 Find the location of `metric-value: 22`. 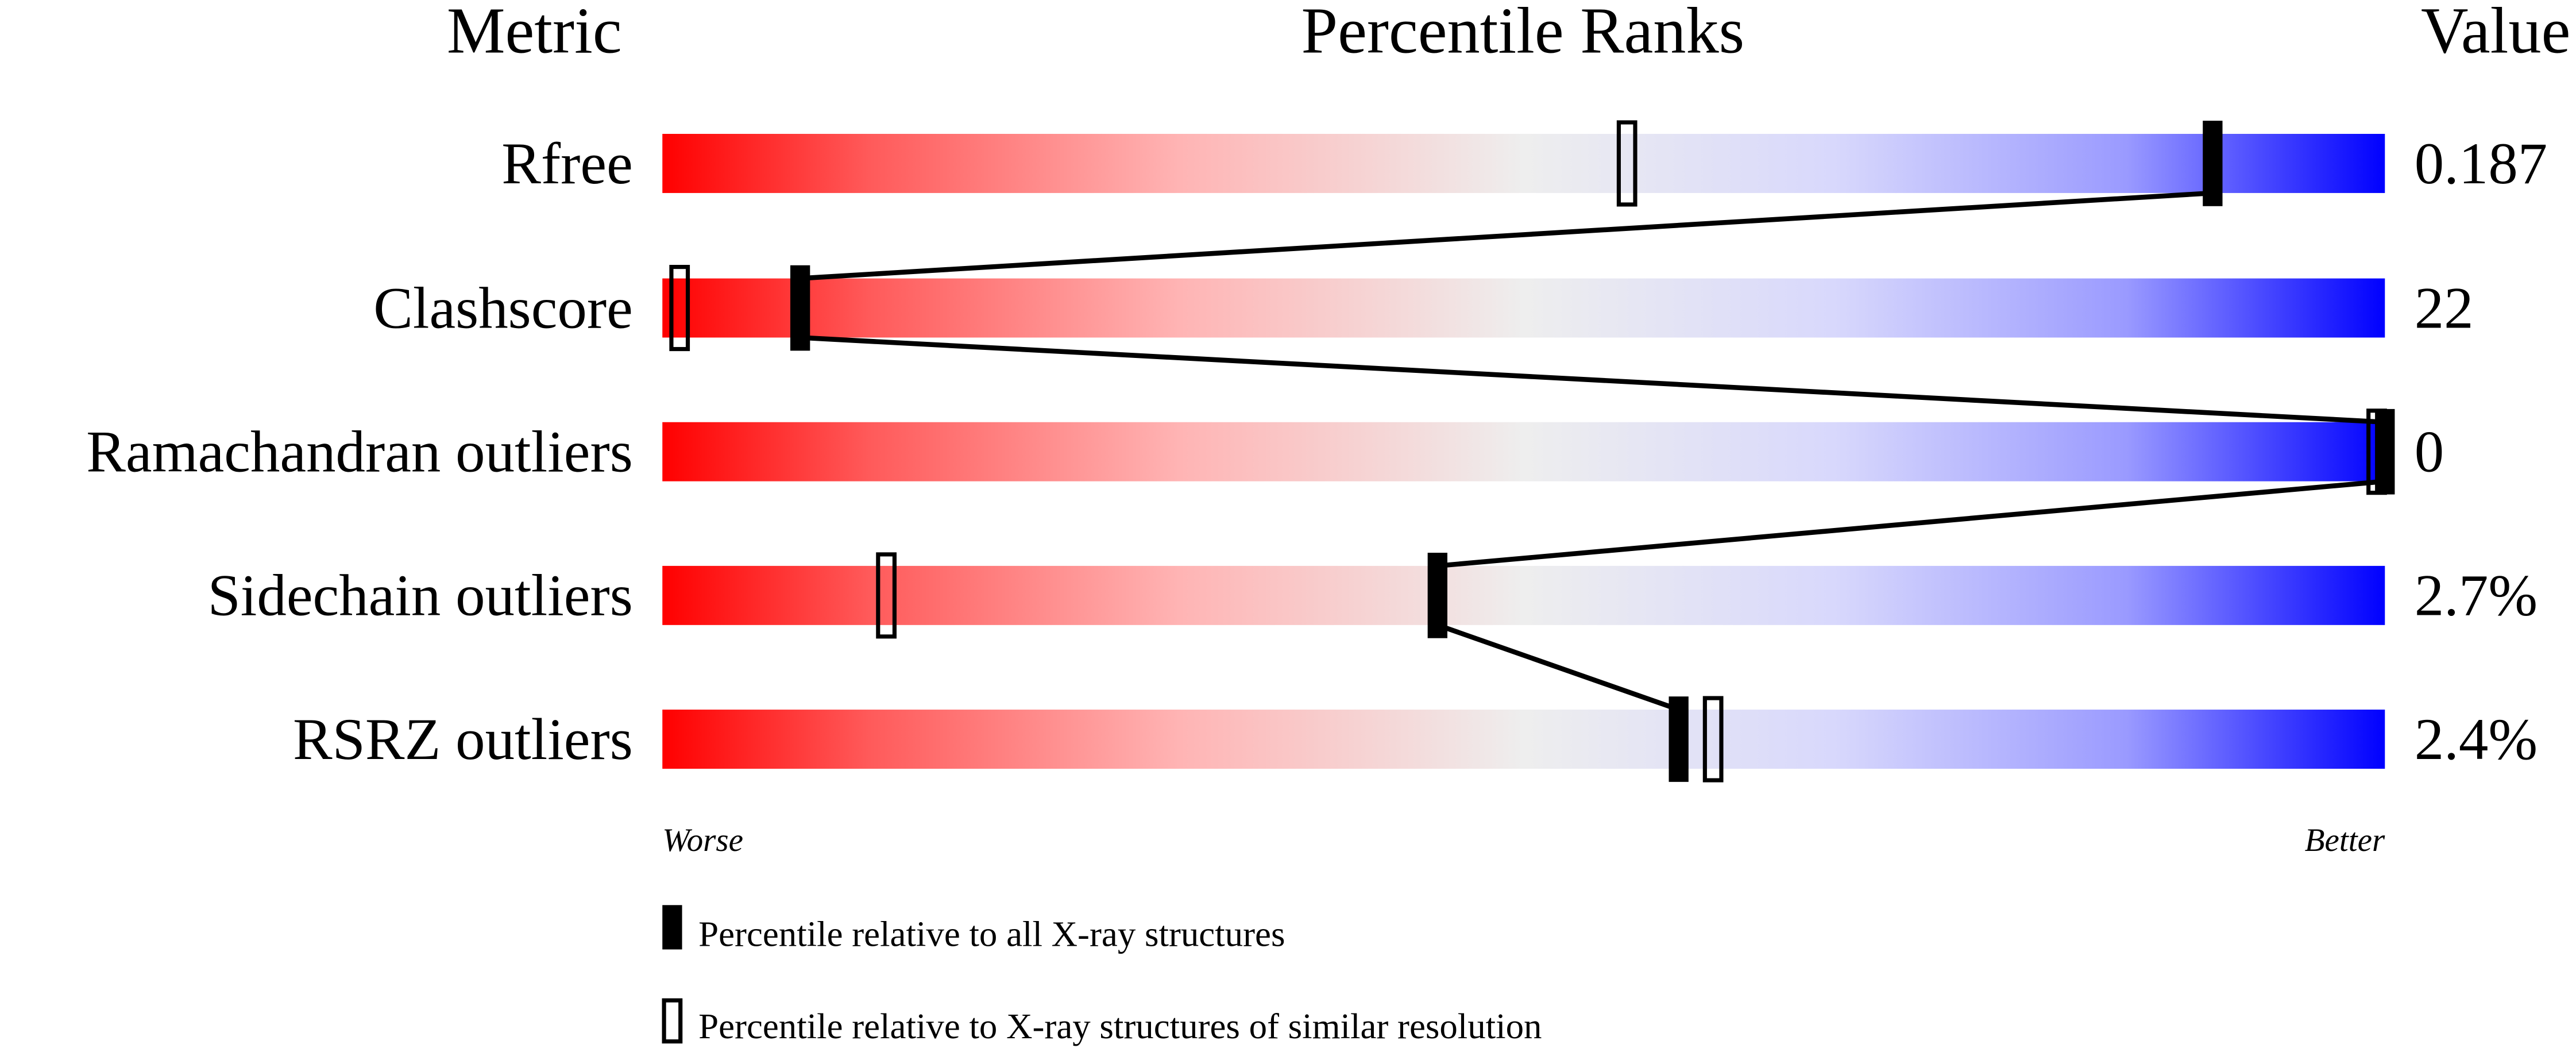

metric-value: 22 is located at coordinates (2444, 308).